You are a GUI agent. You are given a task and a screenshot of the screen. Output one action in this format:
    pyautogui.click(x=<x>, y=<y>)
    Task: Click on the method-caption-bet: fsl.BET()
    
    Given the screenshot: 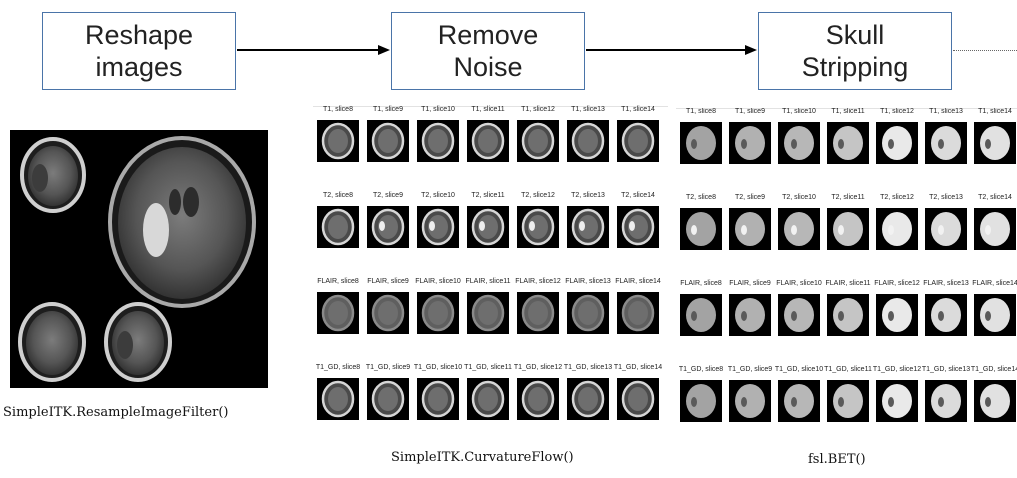 What is the action you would take?
    pyautogui.click(x=837, y=459)
    